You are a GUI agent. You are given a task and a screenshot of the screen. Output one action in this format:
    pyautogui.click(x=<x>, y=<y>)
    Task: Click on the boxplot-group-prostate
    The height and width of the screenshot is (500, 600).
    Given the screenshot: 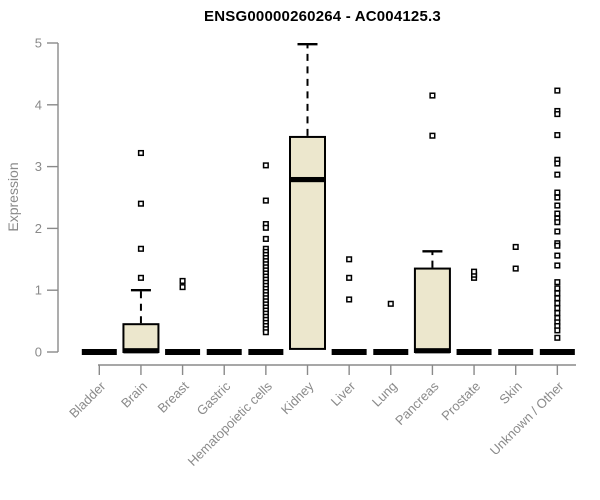 What is the action you would take?
    pyautogui.click(x=474, y=311)
    